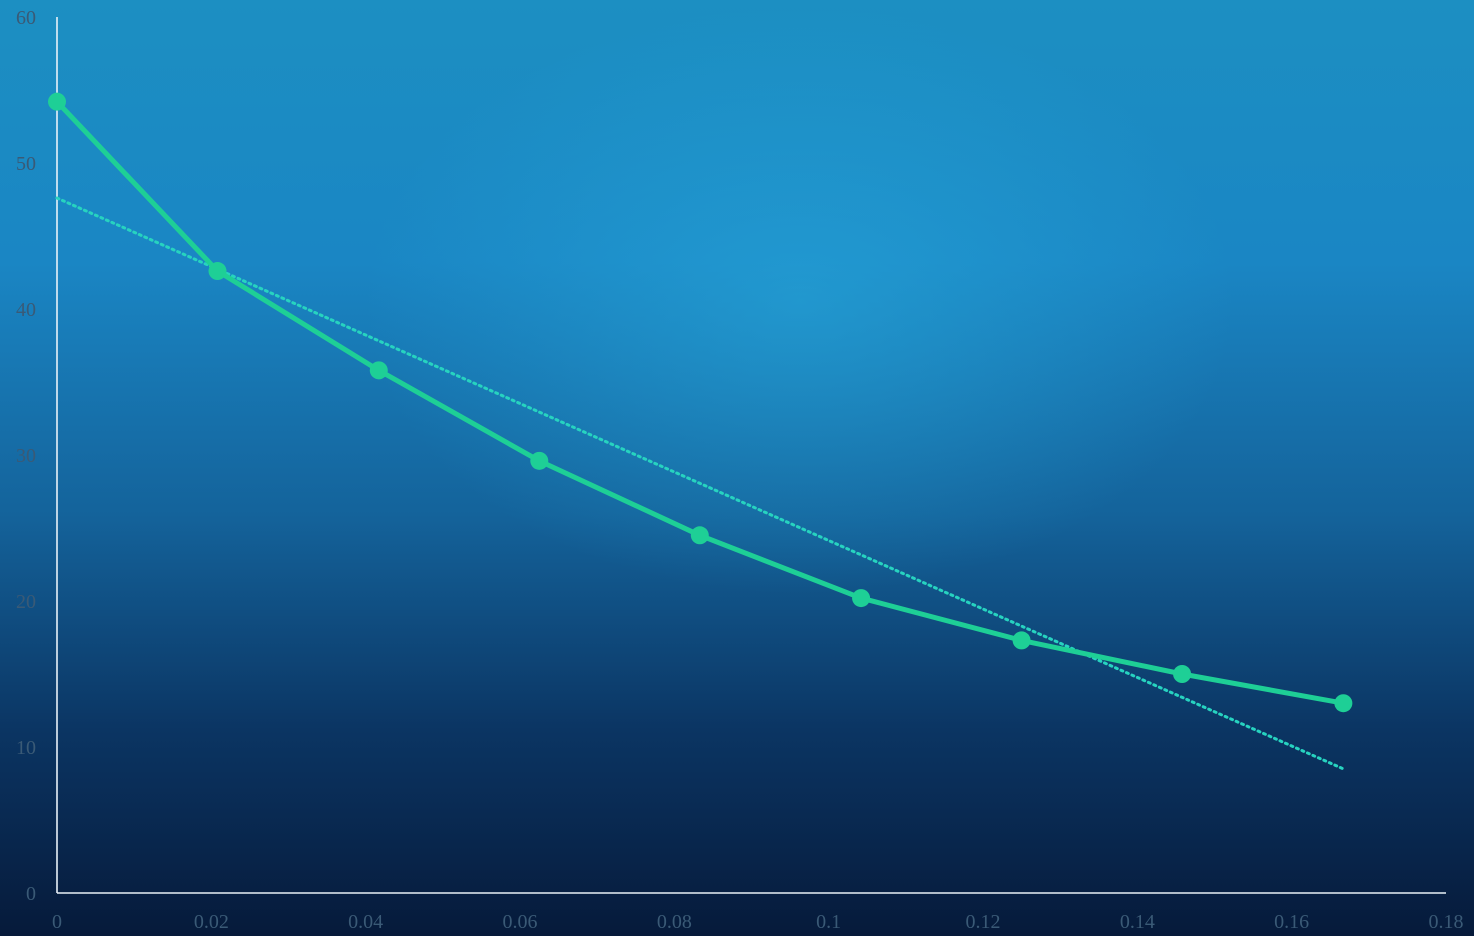  Describe the element at coordinates (1137, 922) in the screenshot. I see `x-tick-label: 0.14` at that location.